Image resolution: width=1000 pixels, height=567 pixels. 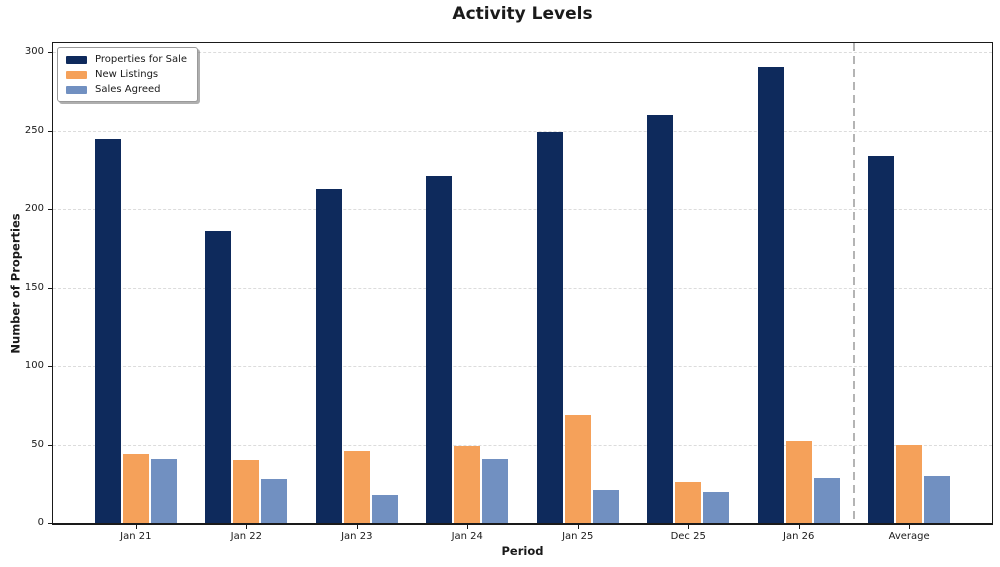 I want to click on x-tick-label-dec-25: Dec 25, so click(x=688, y=536).